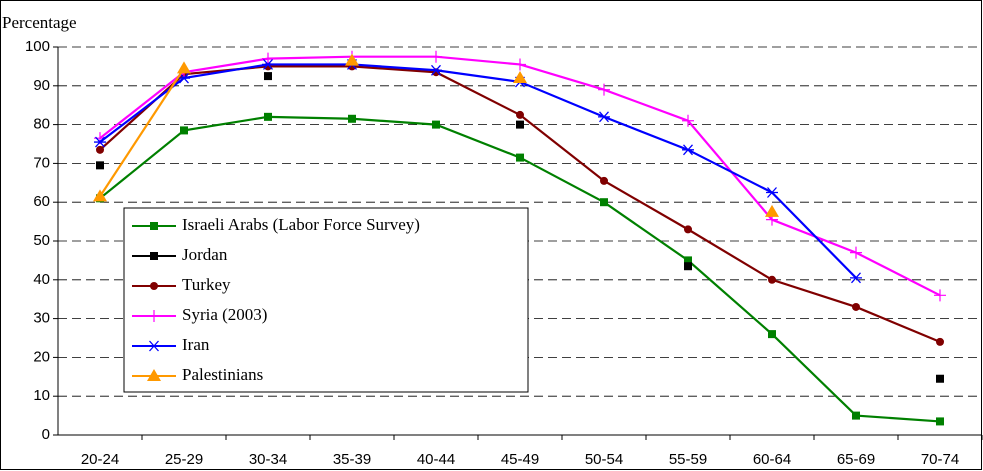 Image resolution: width=983 pixels, height=471 pixels. Describe the element at coordinates (196, 344) in the screenshot. I see `legend-label: Iran` at that location.